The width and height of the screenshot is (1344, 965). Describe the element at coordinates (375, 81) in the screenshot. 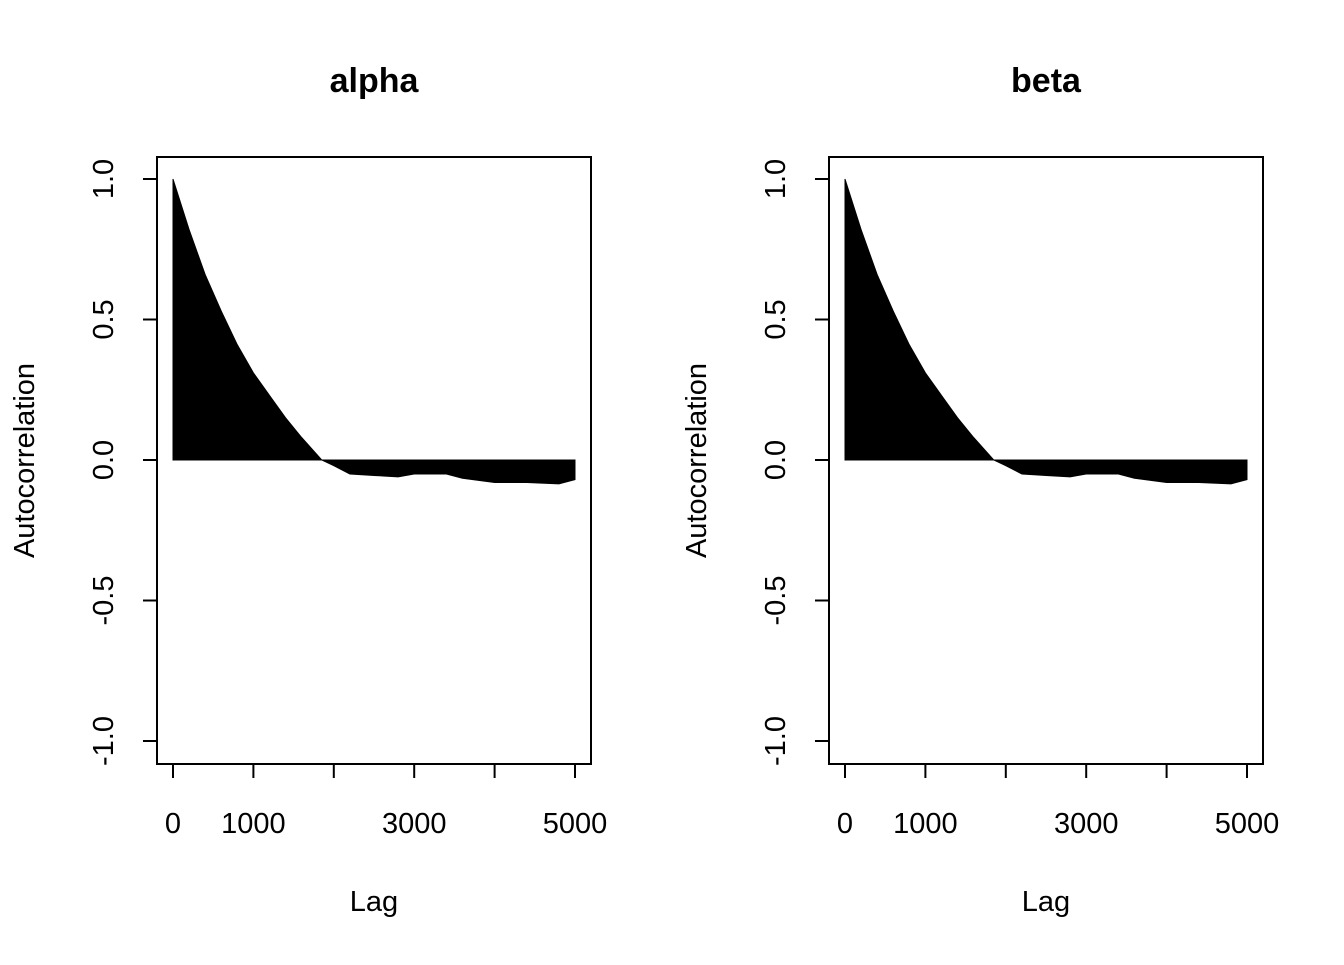

I see `chart-title: alpha` at that location.